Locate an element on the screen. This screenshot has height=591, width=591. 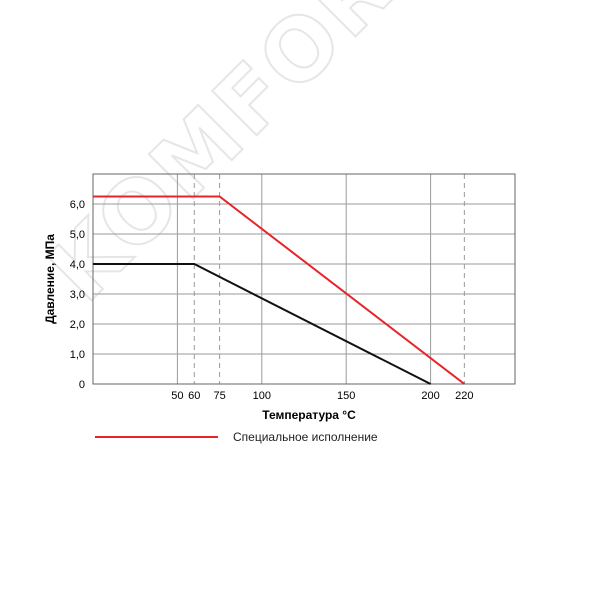
series-line-standard is located at coordinates (262, 324).